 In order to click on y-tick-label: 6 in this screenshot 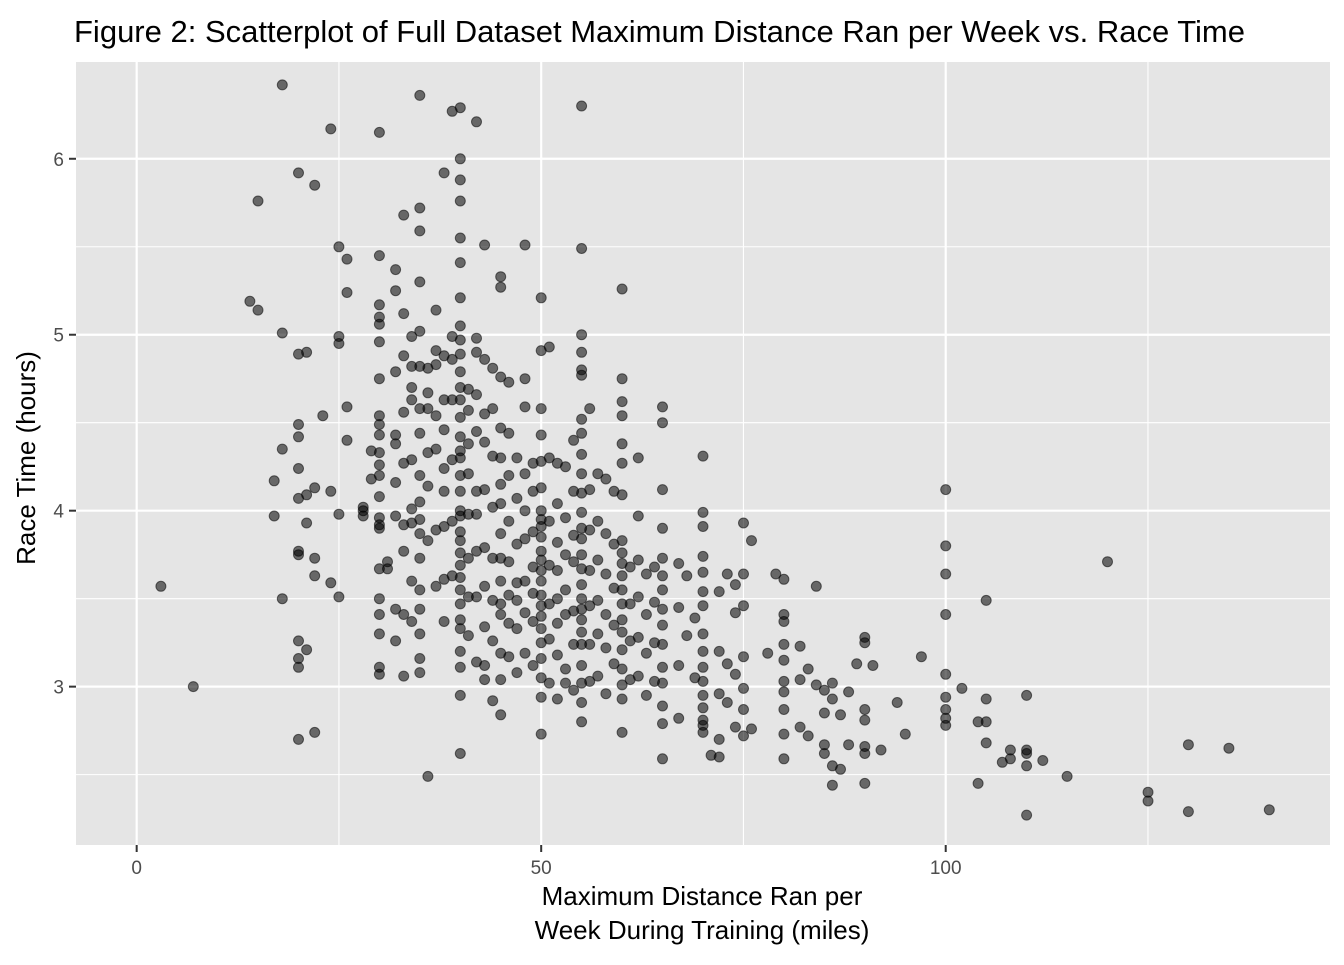, I will do `click(58, 160)`.